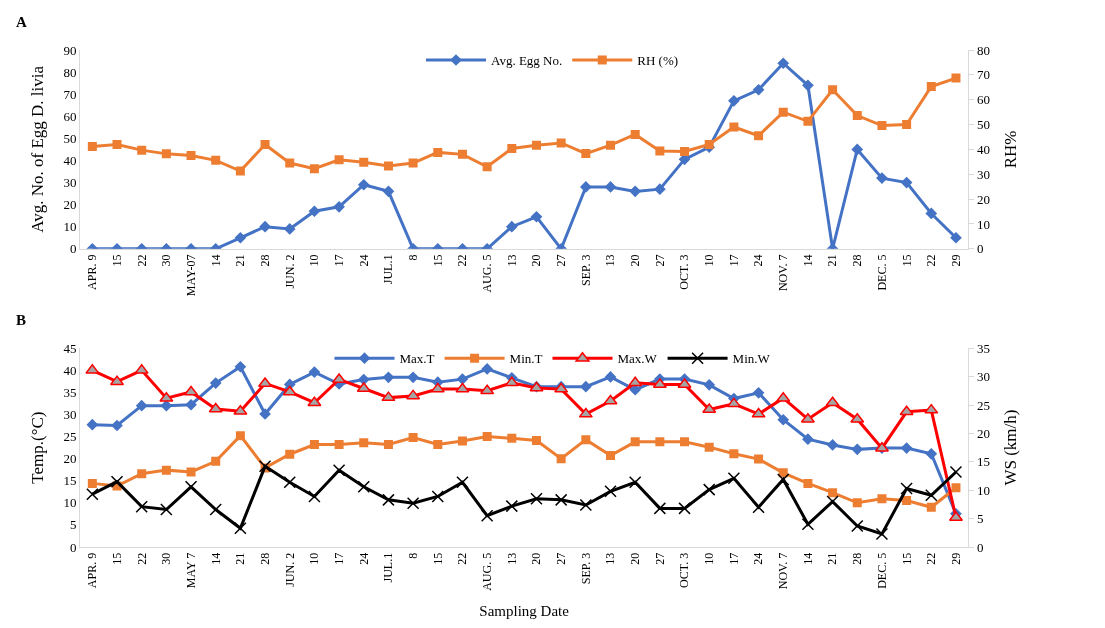 The width and height of the screenshot is (1105, 628). What do you see at coordinates (526, 359) in the screenshot?
I see `legend-label: Min.T` at bounding box center [526, 359].